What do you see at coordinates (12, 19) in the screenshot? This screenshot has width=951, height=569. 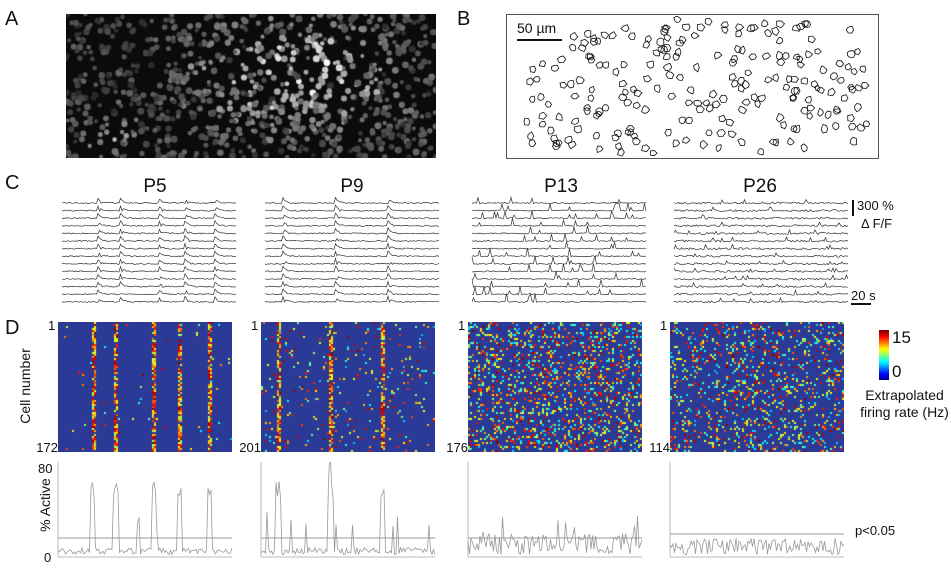 I see `panel-label-a: A` at bounding box center [12, 19].